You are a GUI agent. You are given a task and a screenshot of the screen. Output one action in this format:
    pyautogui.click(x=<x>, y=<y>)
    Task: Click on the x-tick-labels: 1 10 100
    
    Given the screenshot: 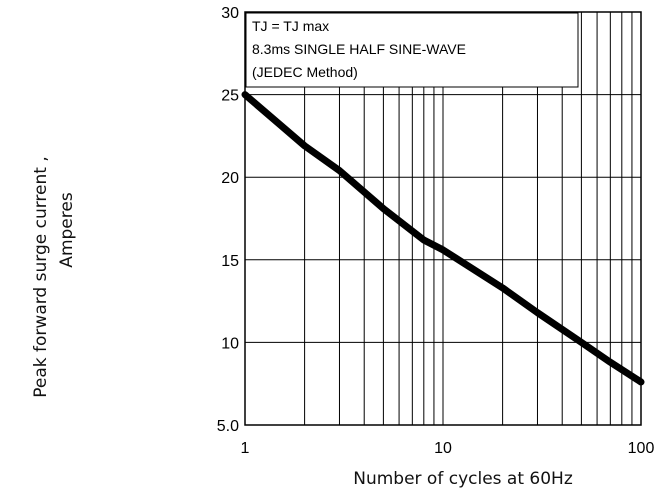 What is the action you would take?
    pyautogui.click(x=448, y=448)
    